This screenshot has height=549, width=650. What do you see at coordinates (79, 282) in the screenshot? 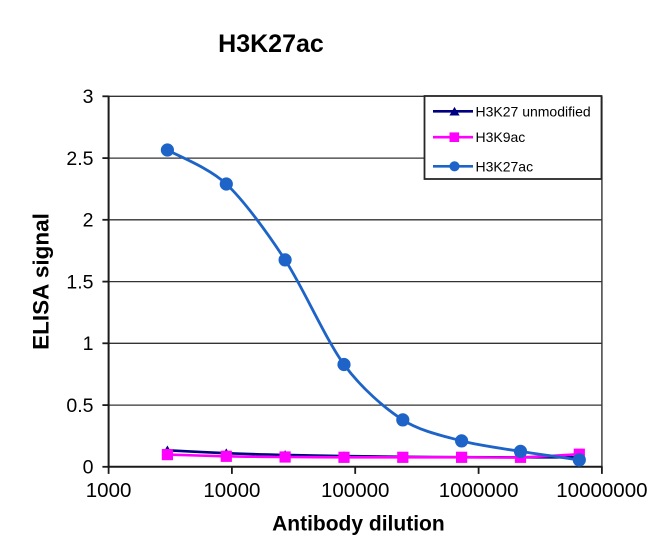
I see `svg-text: 1.5` at bounding box center [79, 282].